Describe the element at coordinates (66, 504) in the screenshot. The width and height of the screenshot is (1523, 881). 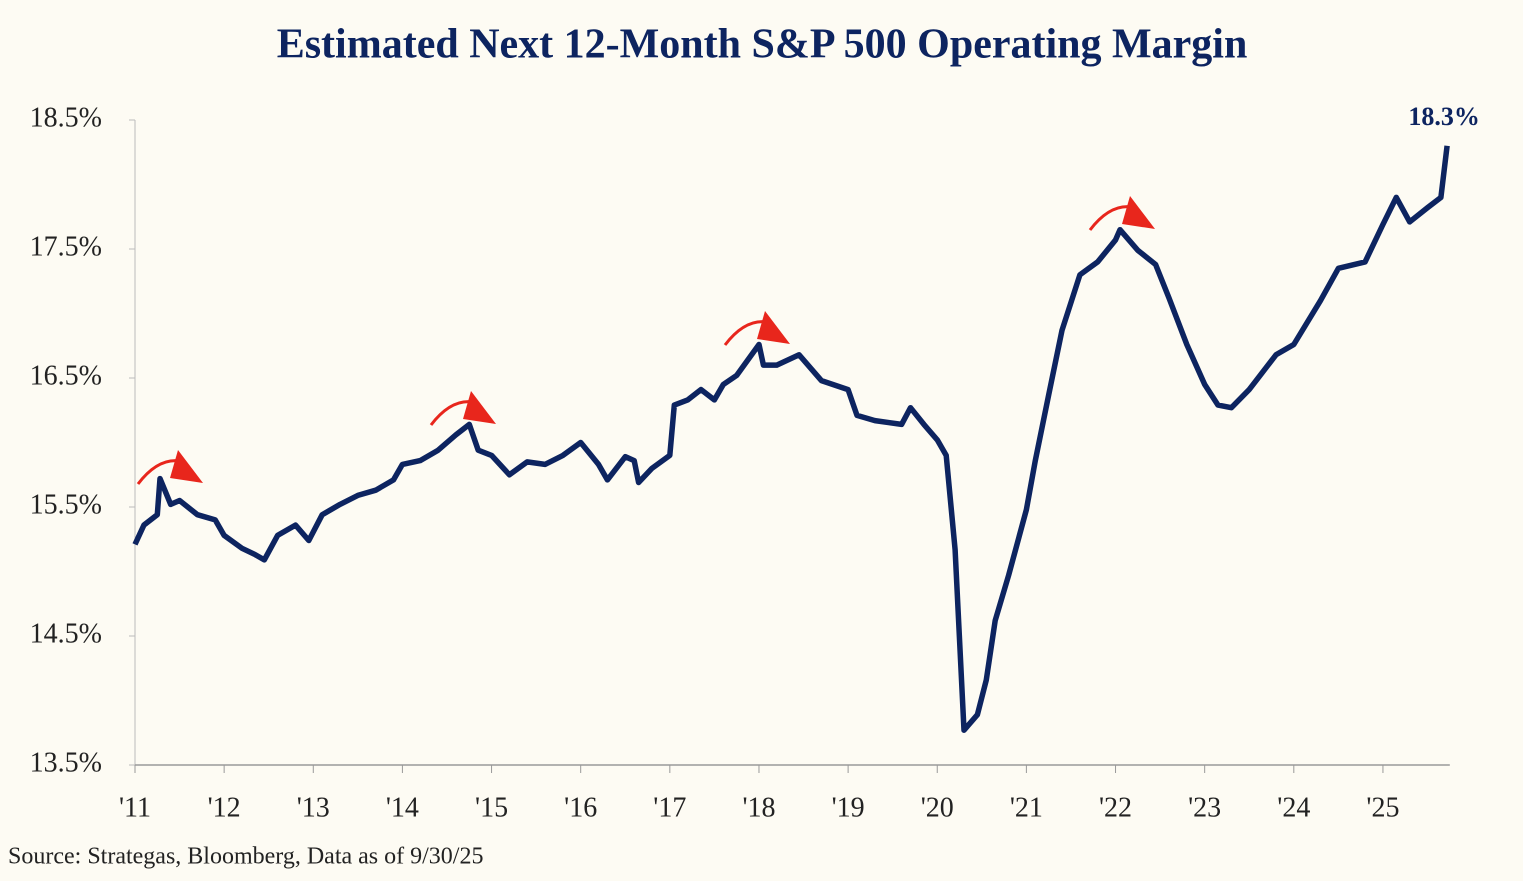
I see `y-tick-label: 15.5%` at that location.